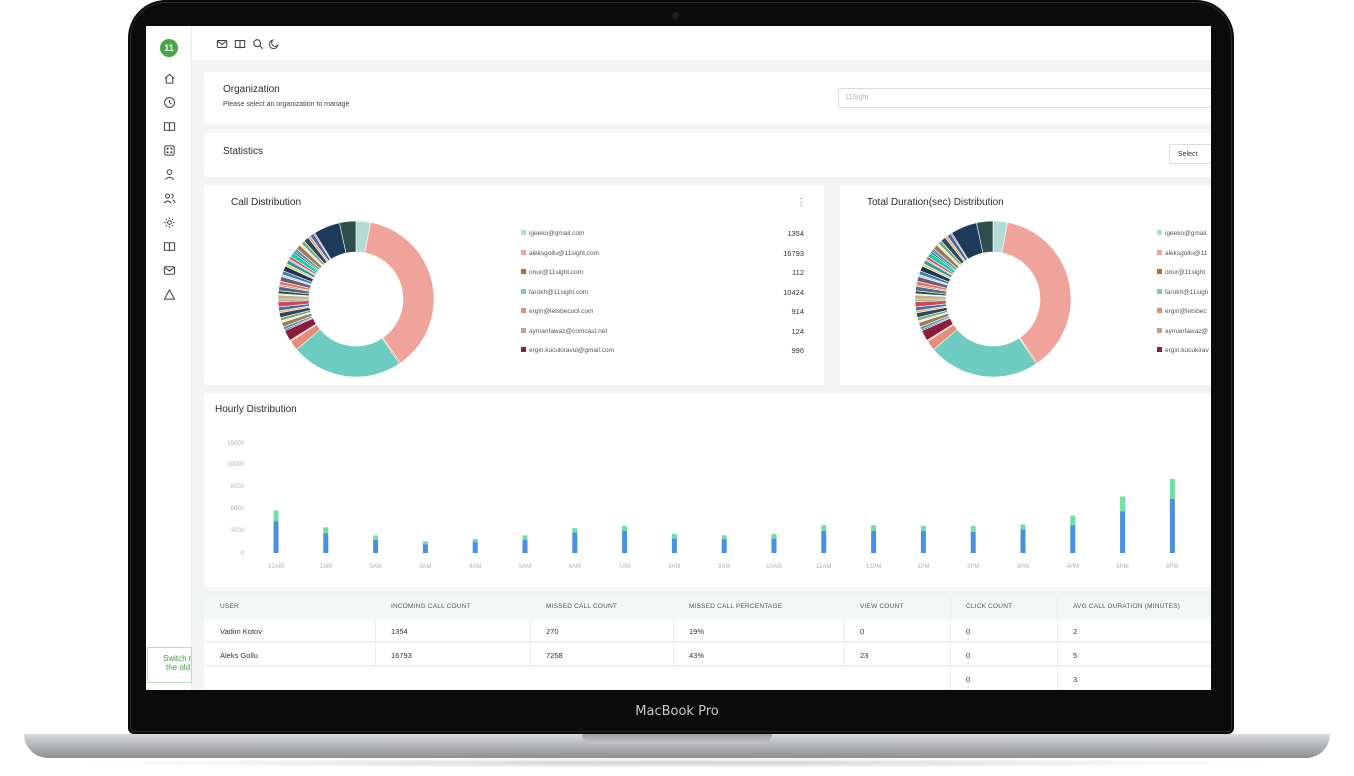 The image size is (1354, 776). What do you see at coordinates (1182, 274) in the screenshot?
I see `legend-item: onur@11sight.` at bounding box center [1182, 274].